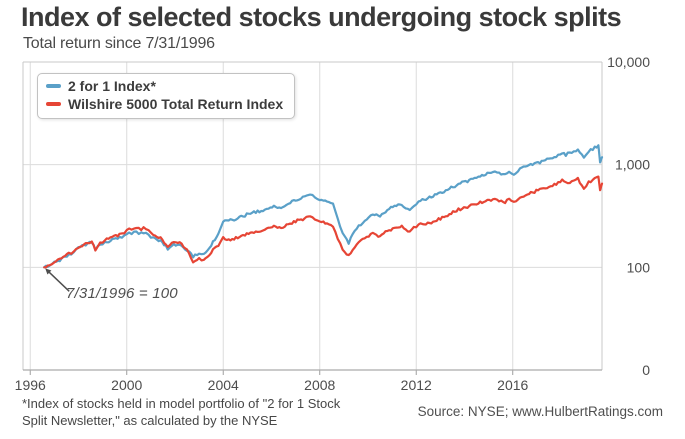 This screenshot has height=439, width=685. Describe the element at coordinates (646, 370) in the screenshot. I see `svg-text: 0` at that location.